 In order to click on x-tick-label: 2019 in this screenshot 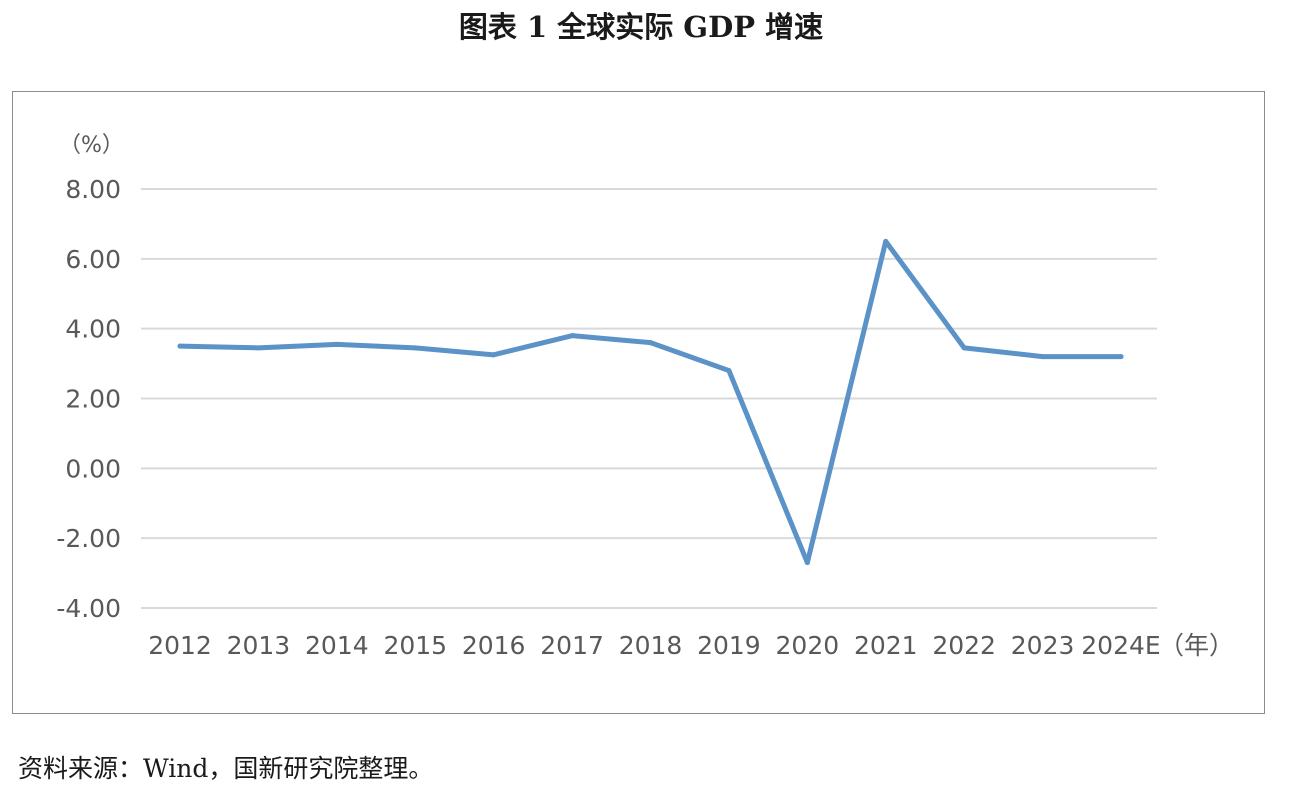, I will do `click(729, 645)`.